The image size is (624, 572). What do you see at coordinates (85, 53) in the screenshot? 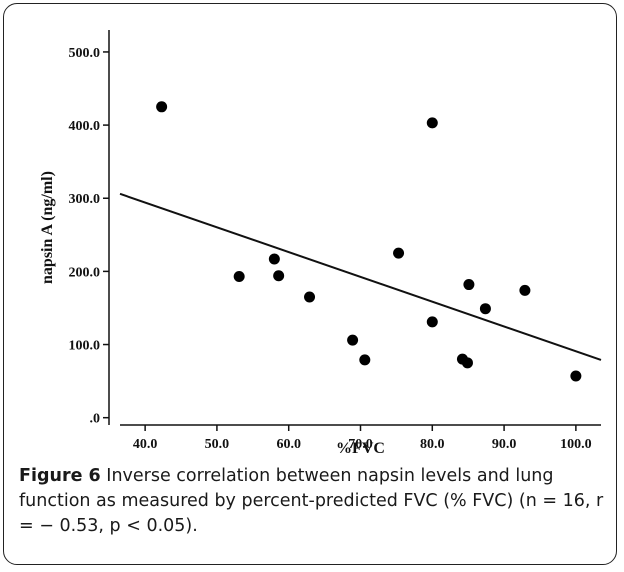
I see `y-tick-label: 500.0` at bounding box center [85, 53].